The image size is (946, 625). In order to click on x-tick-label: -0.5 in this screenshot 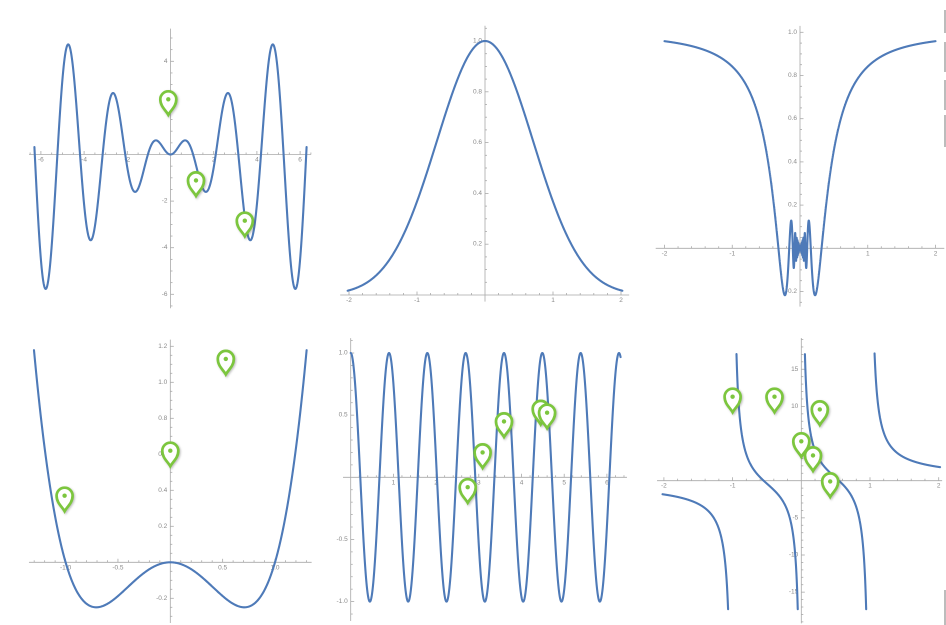, I will do `click(118, 567)`.